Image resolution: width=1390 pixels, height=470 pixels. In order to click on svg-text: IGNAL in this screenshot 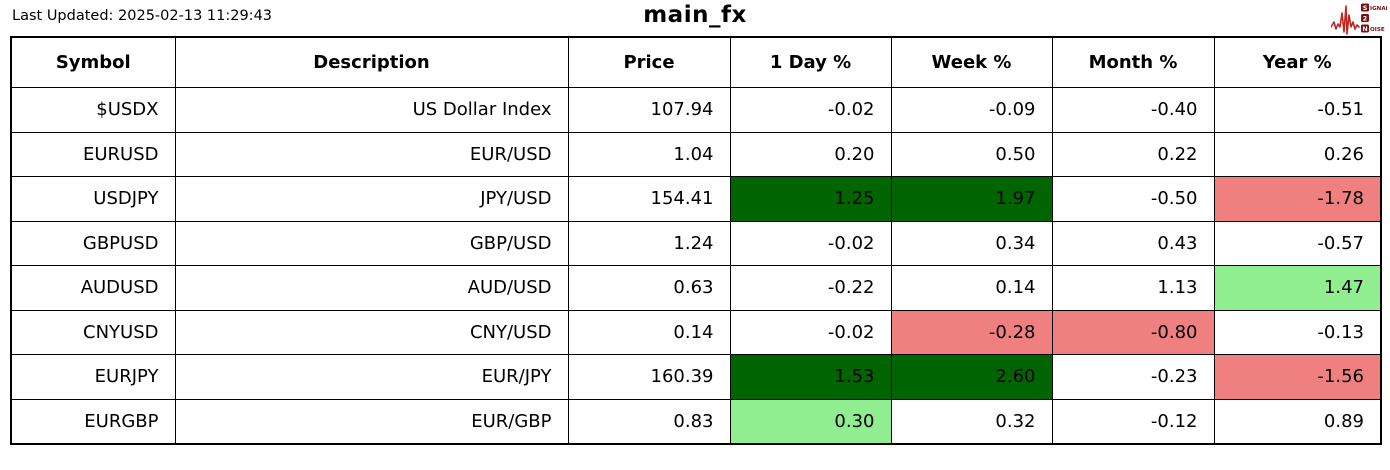, I will do `click(1378, 9)`.